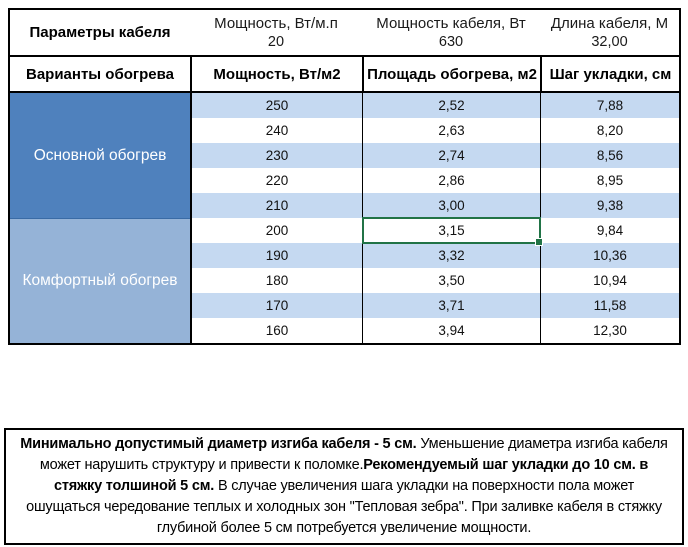 The width and height of the screenshot is (688, 547). I want to click on cell-area: 2,86, so click(451, 180).